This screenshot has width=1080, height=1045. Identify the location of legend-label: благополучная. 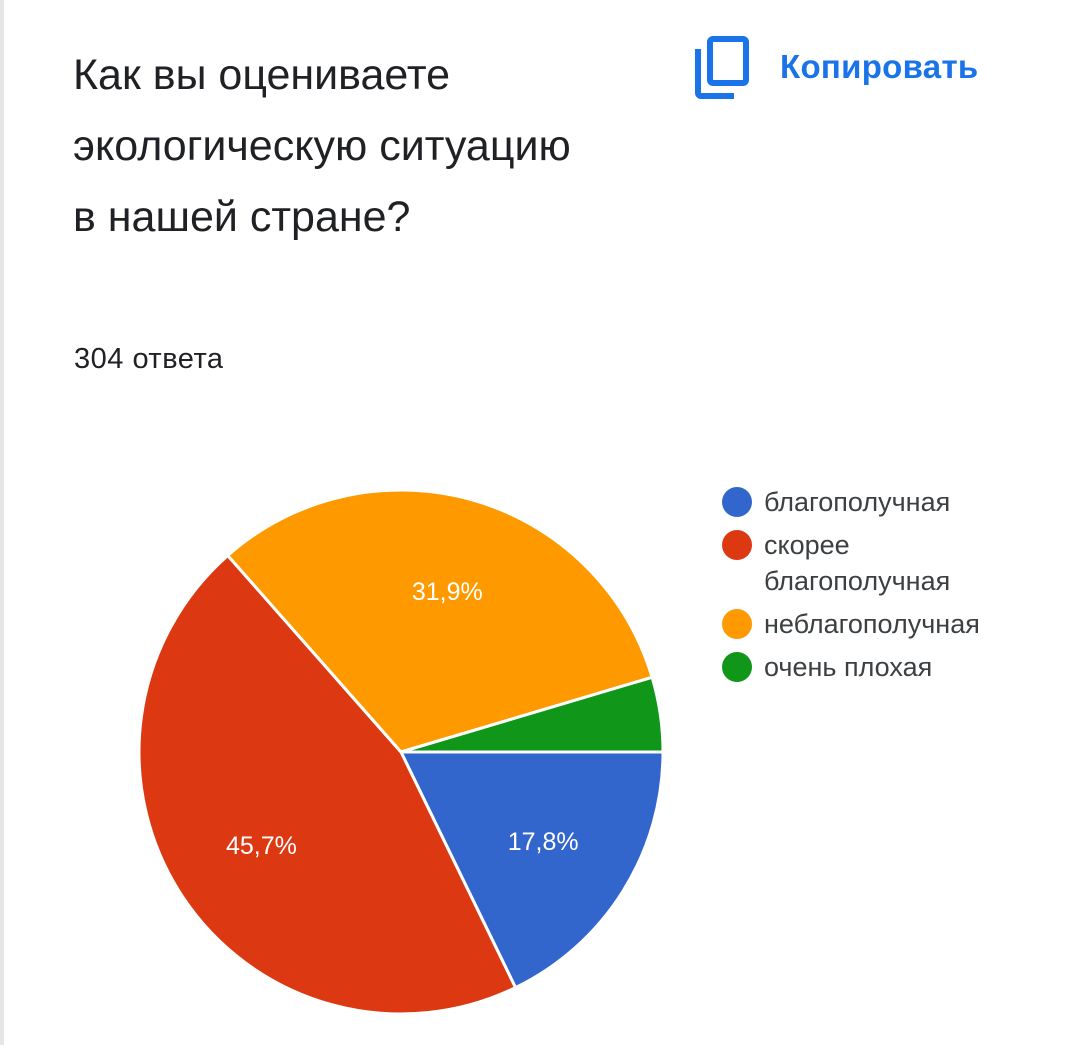
(857, 502).